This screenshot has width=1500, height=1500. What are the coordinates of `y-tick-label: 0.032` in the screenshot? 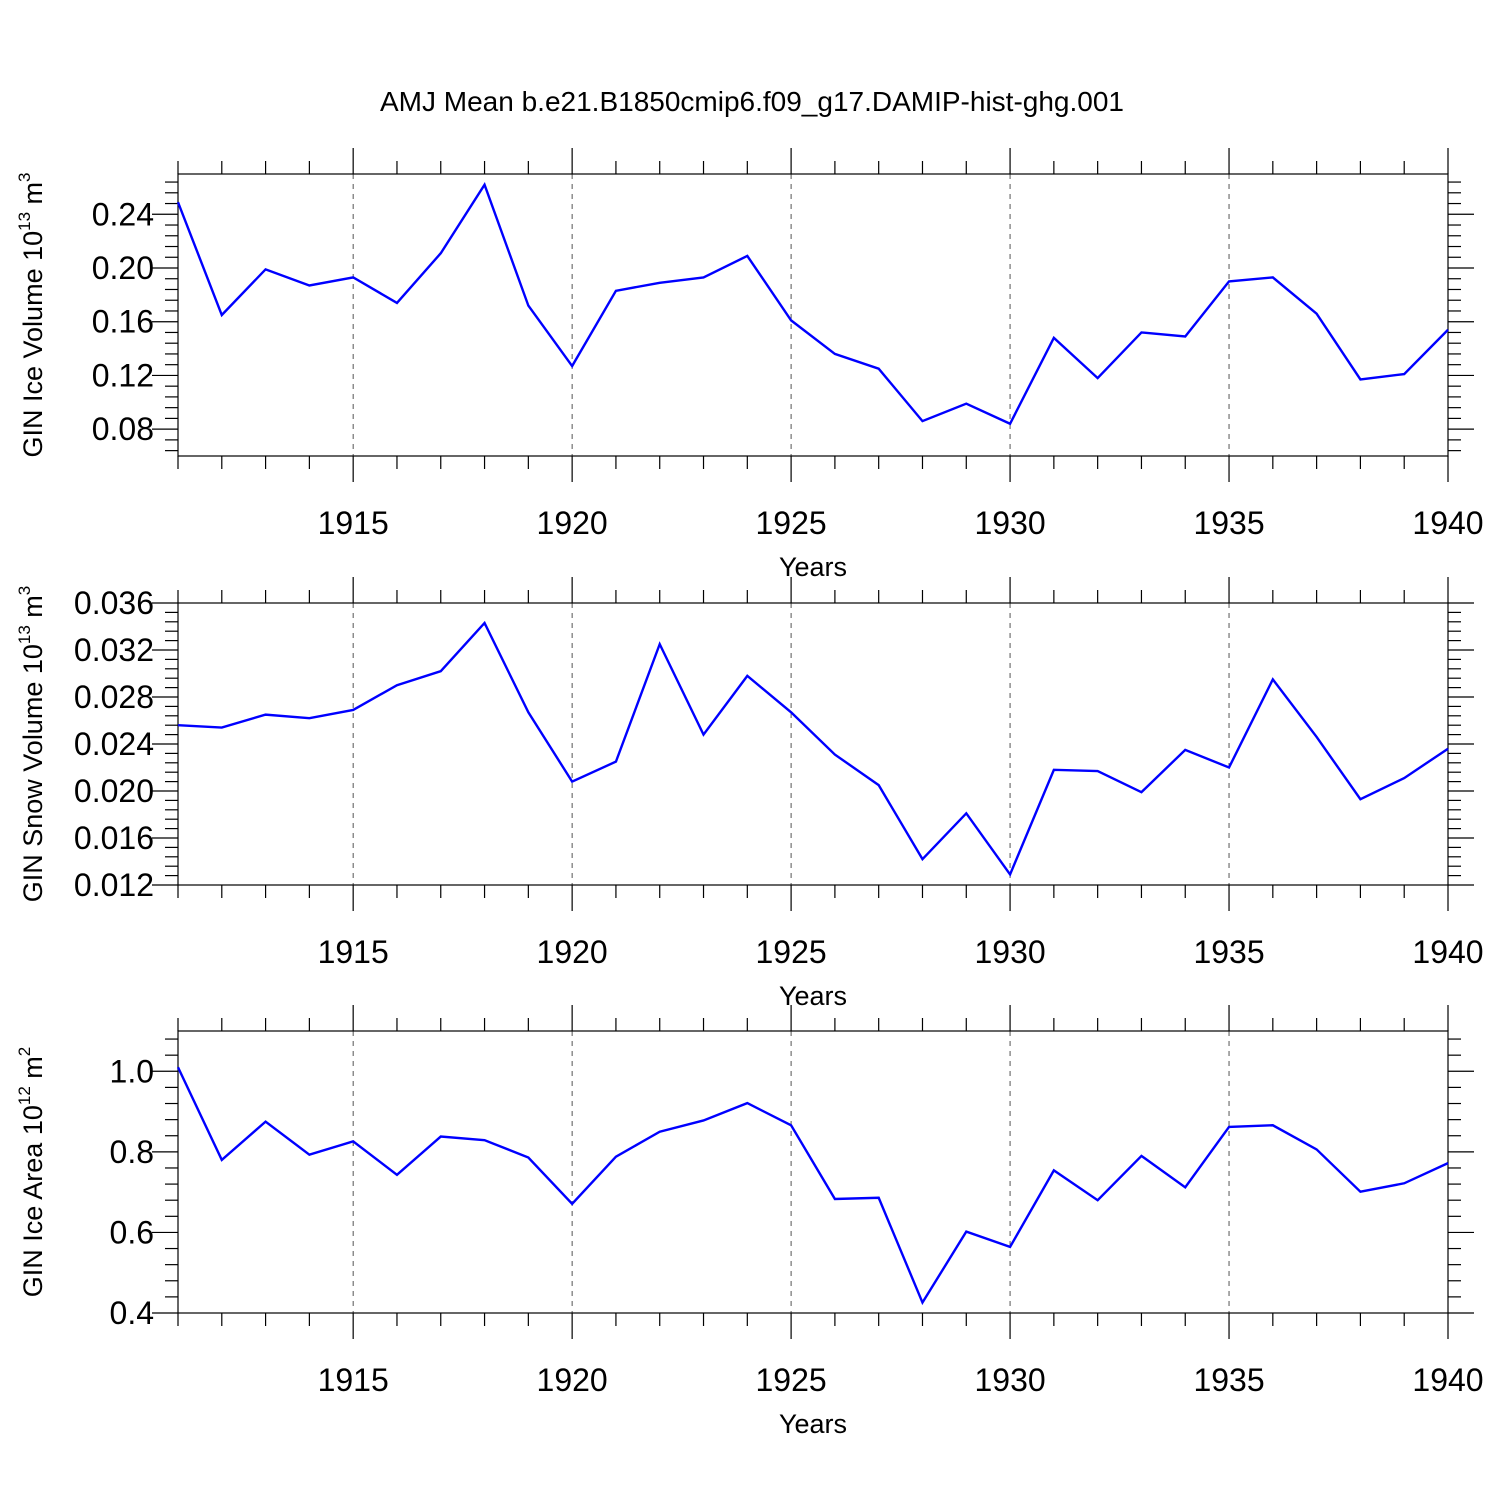 It's located at (114, 650).